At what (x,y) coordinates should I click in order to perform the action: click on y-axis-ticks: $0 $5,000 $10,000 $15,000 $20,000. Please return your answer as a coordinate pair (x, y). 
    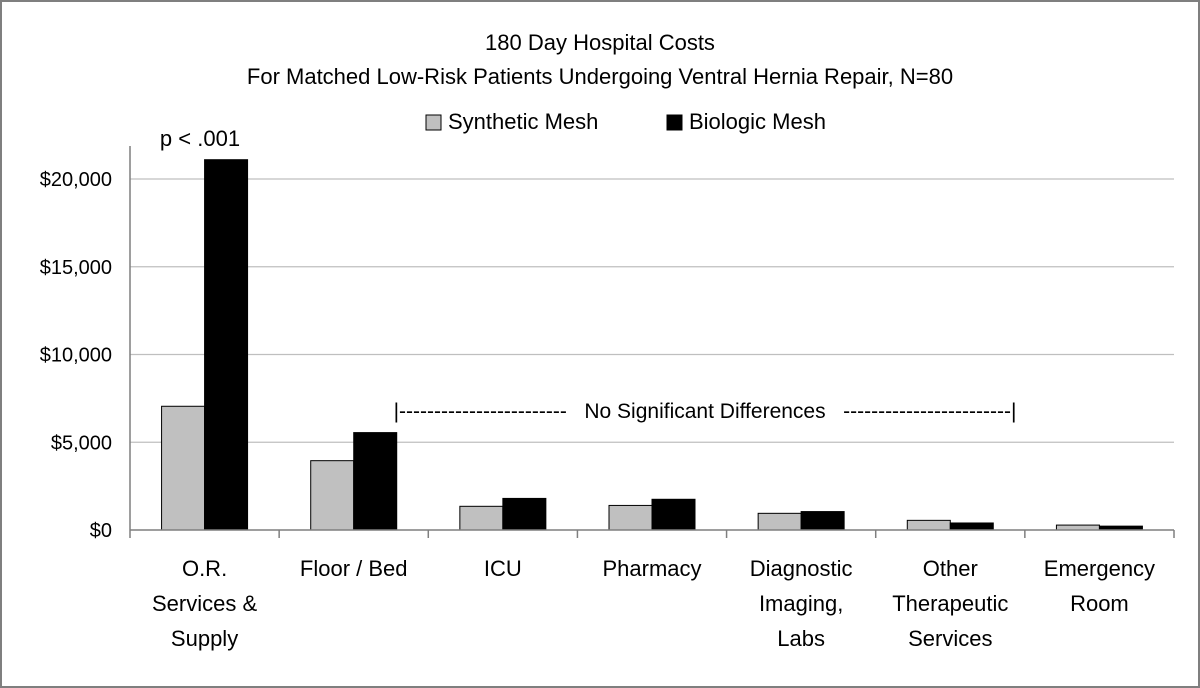
    Looking at the image, I should click on (76, 355).